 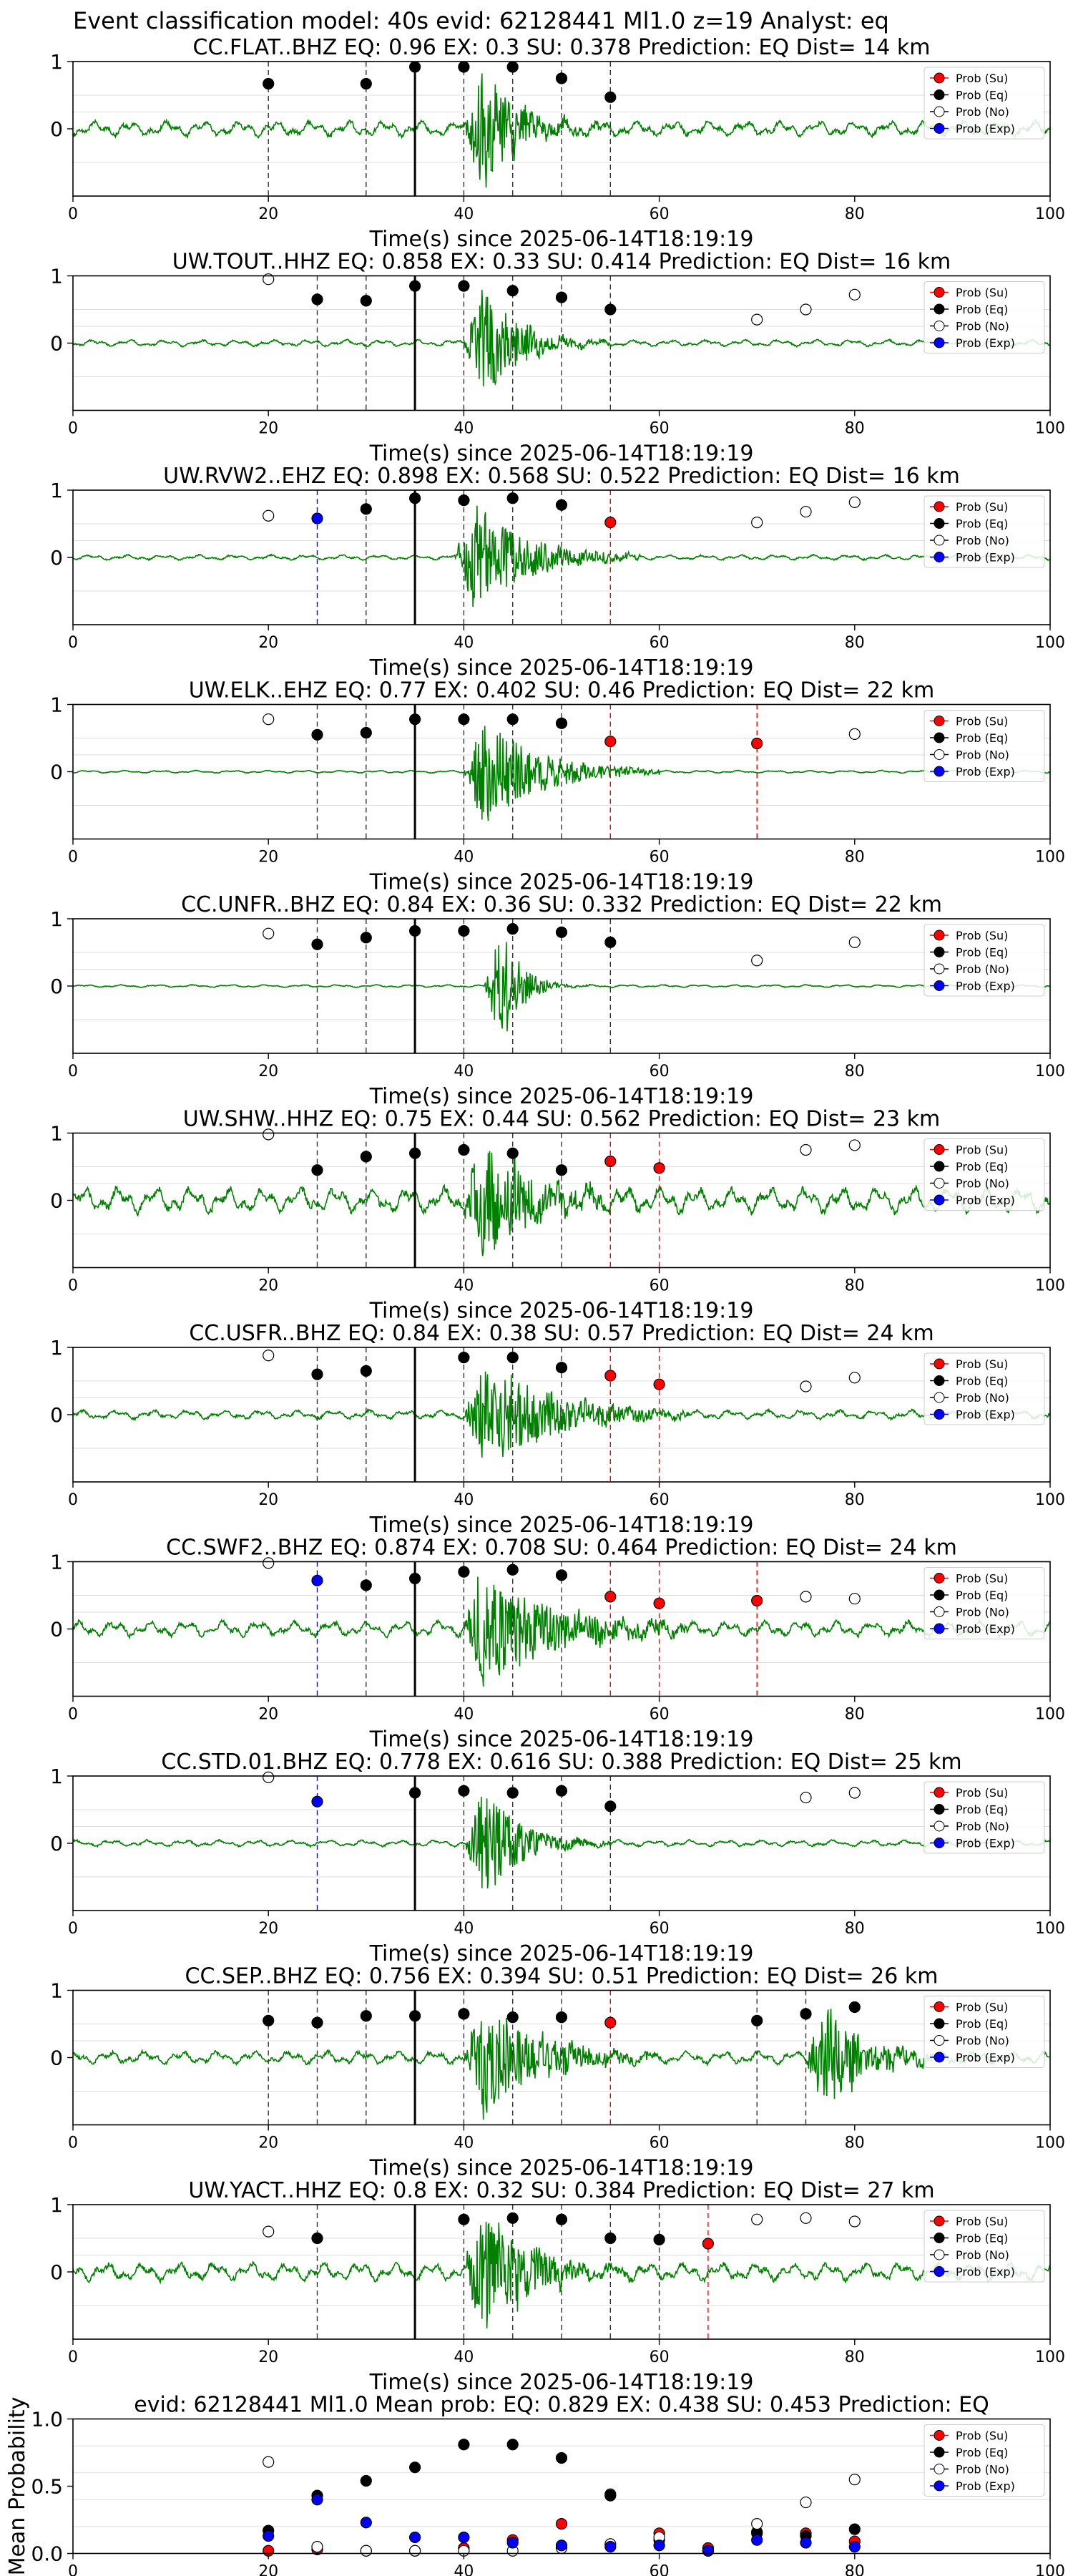 What do you see at coordinates (268, 2569) in the screenshot?
I see `x-tick-label: 20` at bounding box center [268, 2569].